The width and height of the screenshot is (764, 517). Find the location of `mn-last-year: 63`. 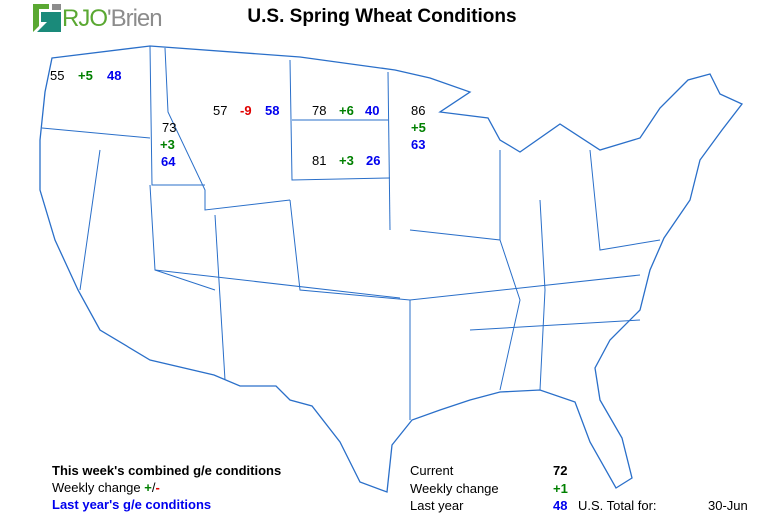

mn-last-year: 63 is located at coordinates (418, 144).